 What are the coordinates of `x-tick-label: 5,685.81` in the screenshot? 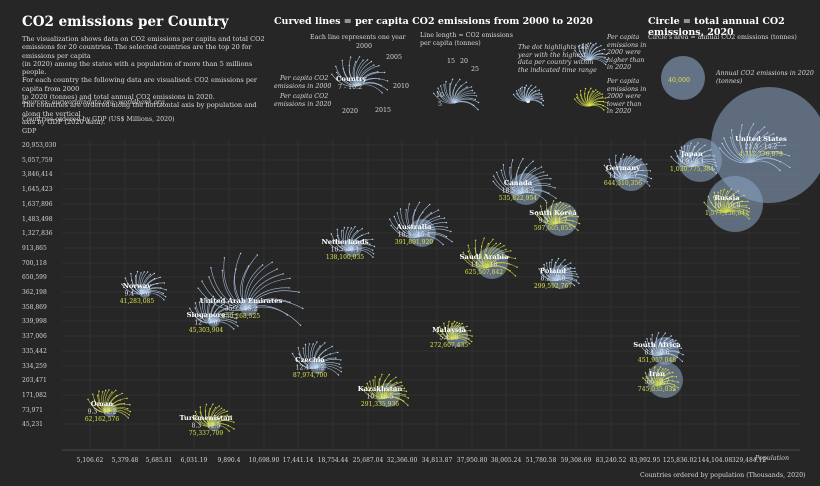 It's located at (159, 460).